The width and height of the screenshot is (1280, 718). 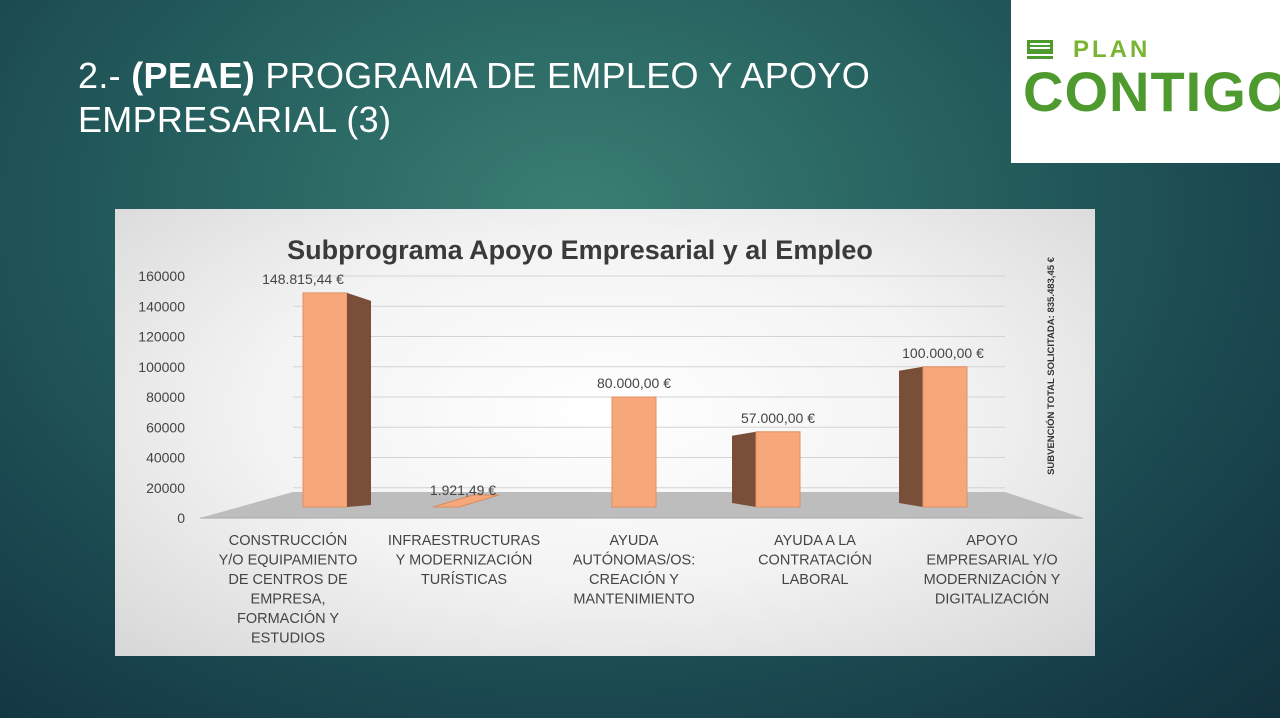 What do you see at coordinates (288, 540) in the screenshot?
I see `category-label: CONSTRUCCIÓN` at bounding box center [288, 540].